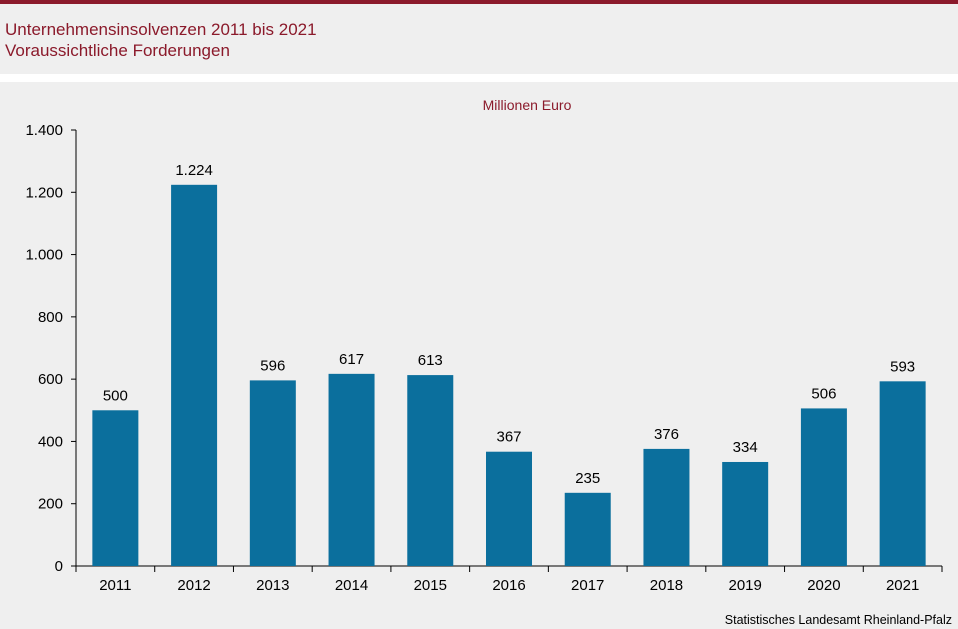  What do you see at coordinates (666, 585) in the screenshot?
I see `x-tick-label: 2018` at bounding box center [666, 585].